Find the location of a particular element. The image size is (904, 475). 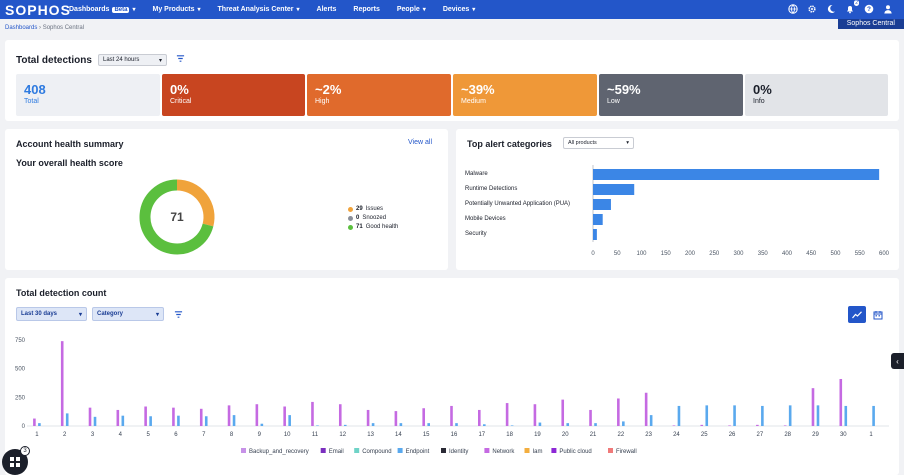

x-tick-label: 3 is located at coordinates (93, 435).